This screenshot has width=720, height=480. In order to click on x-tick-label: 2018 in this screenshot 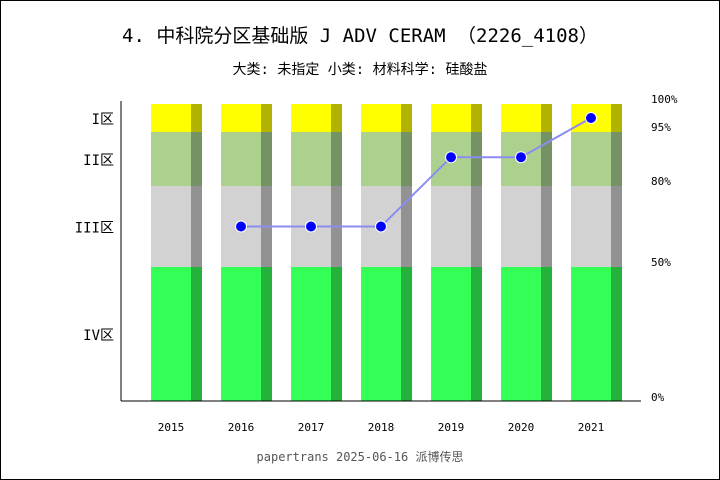, I will do `click(381, 427)`.